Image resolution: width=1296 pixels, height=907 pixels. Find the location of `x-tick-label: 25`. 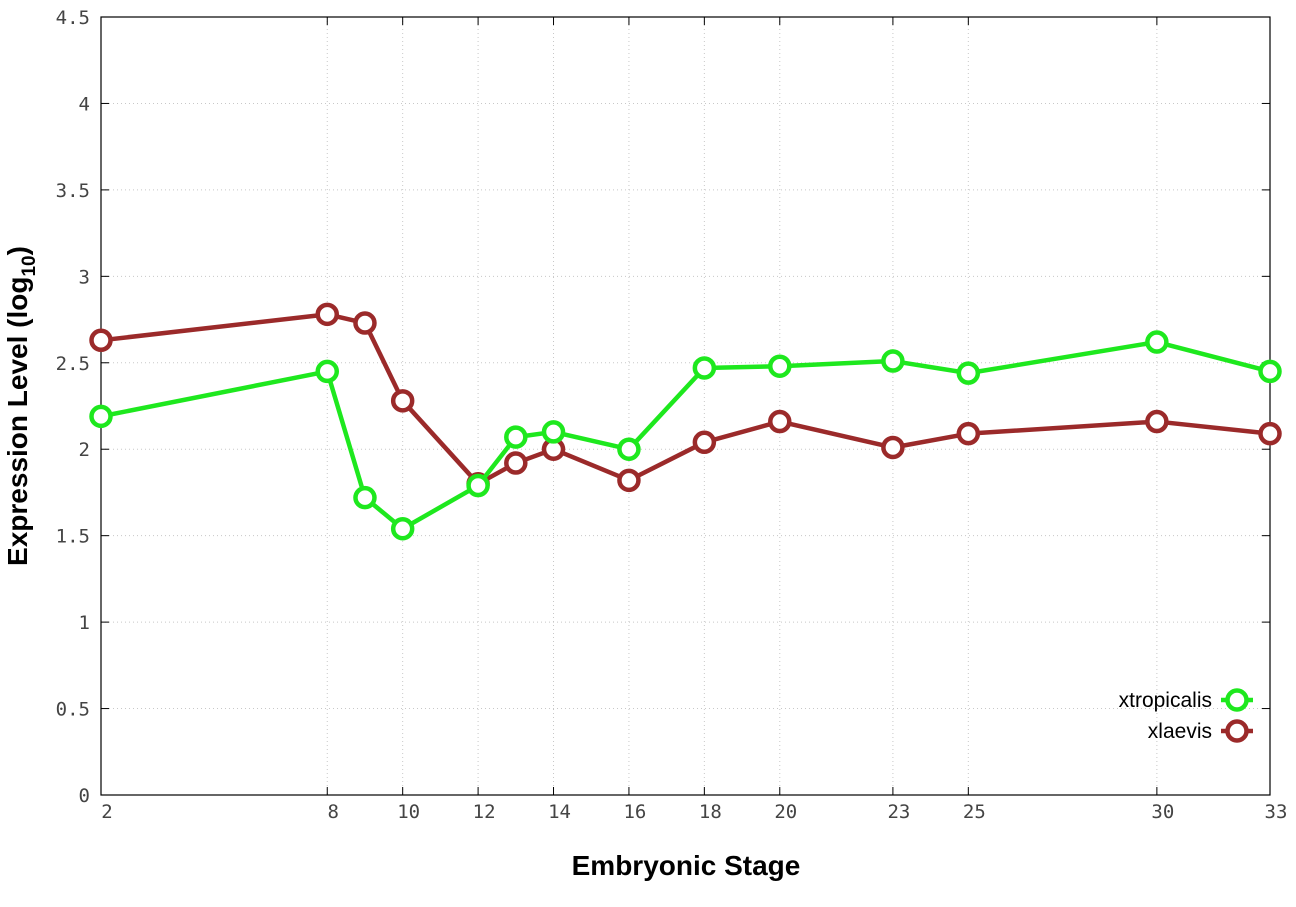

x-tick-label: 25 is located at coordinates (974, 812).